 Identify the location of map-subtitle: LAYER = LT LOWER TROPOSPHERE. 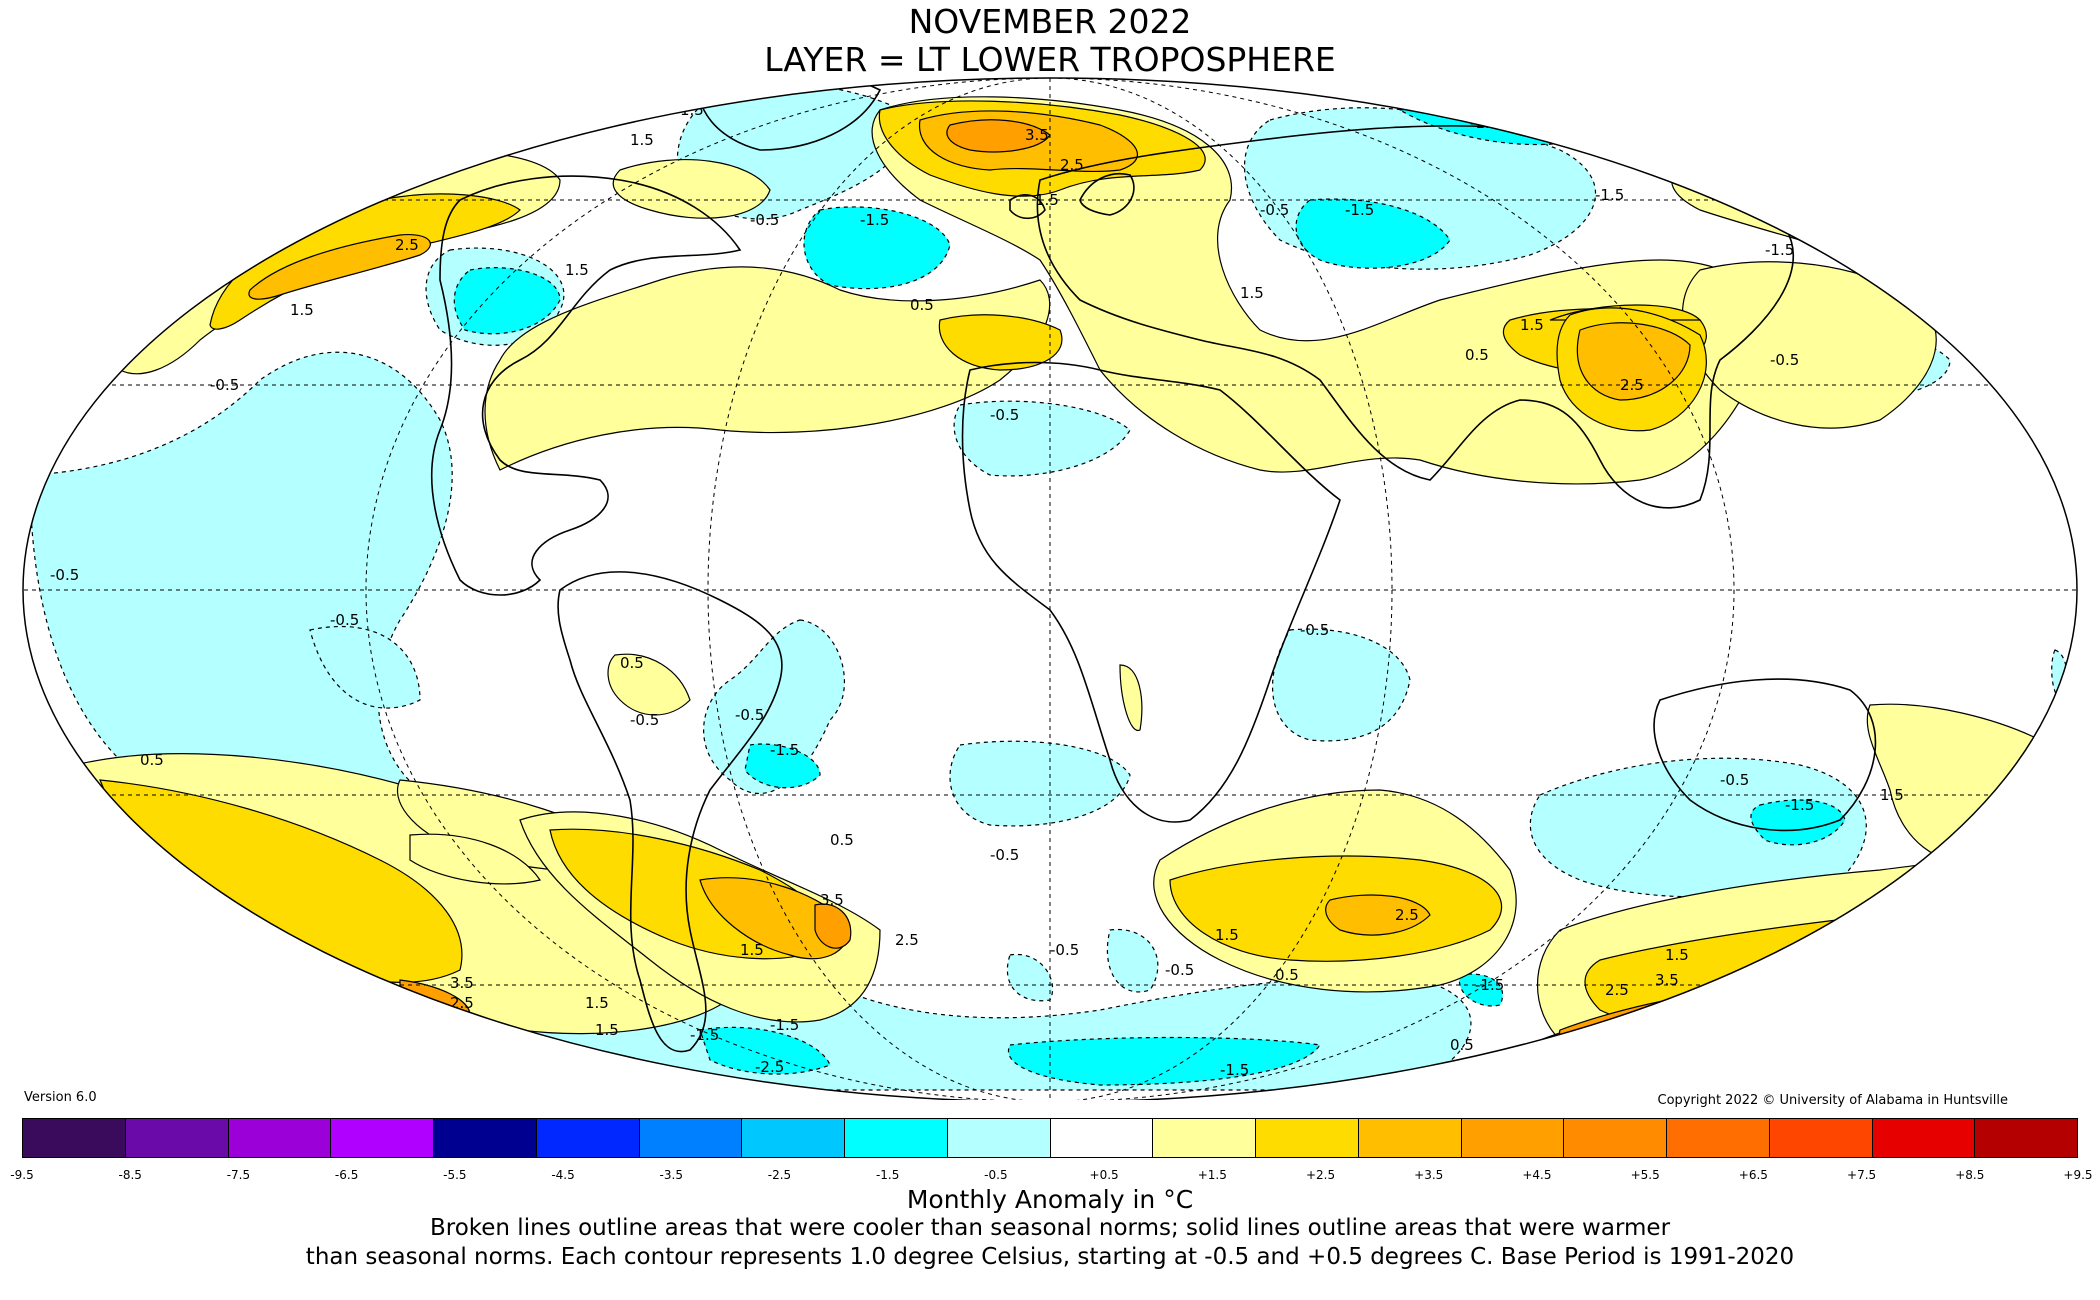
(1050, 59).